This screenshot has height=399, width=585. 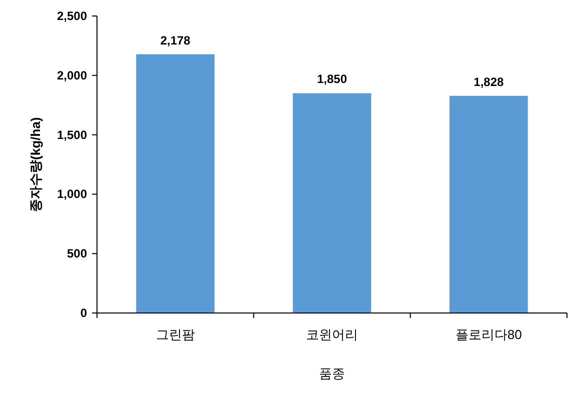 What do you see at coordinates (488, 334) in the screenshot?
I see `x-tick-label: 플로리다80` at bounding box center [488, 334].